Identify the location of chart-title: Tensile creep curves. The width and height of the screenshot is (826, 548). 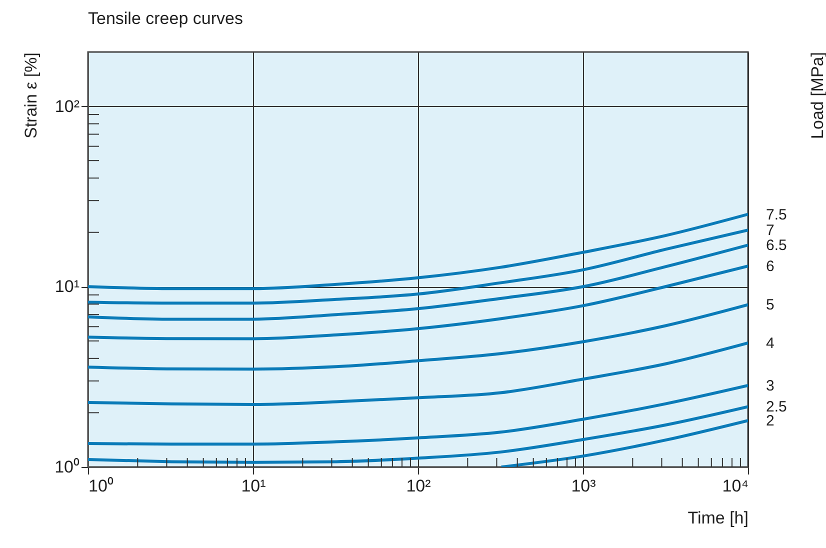
(165, 18).